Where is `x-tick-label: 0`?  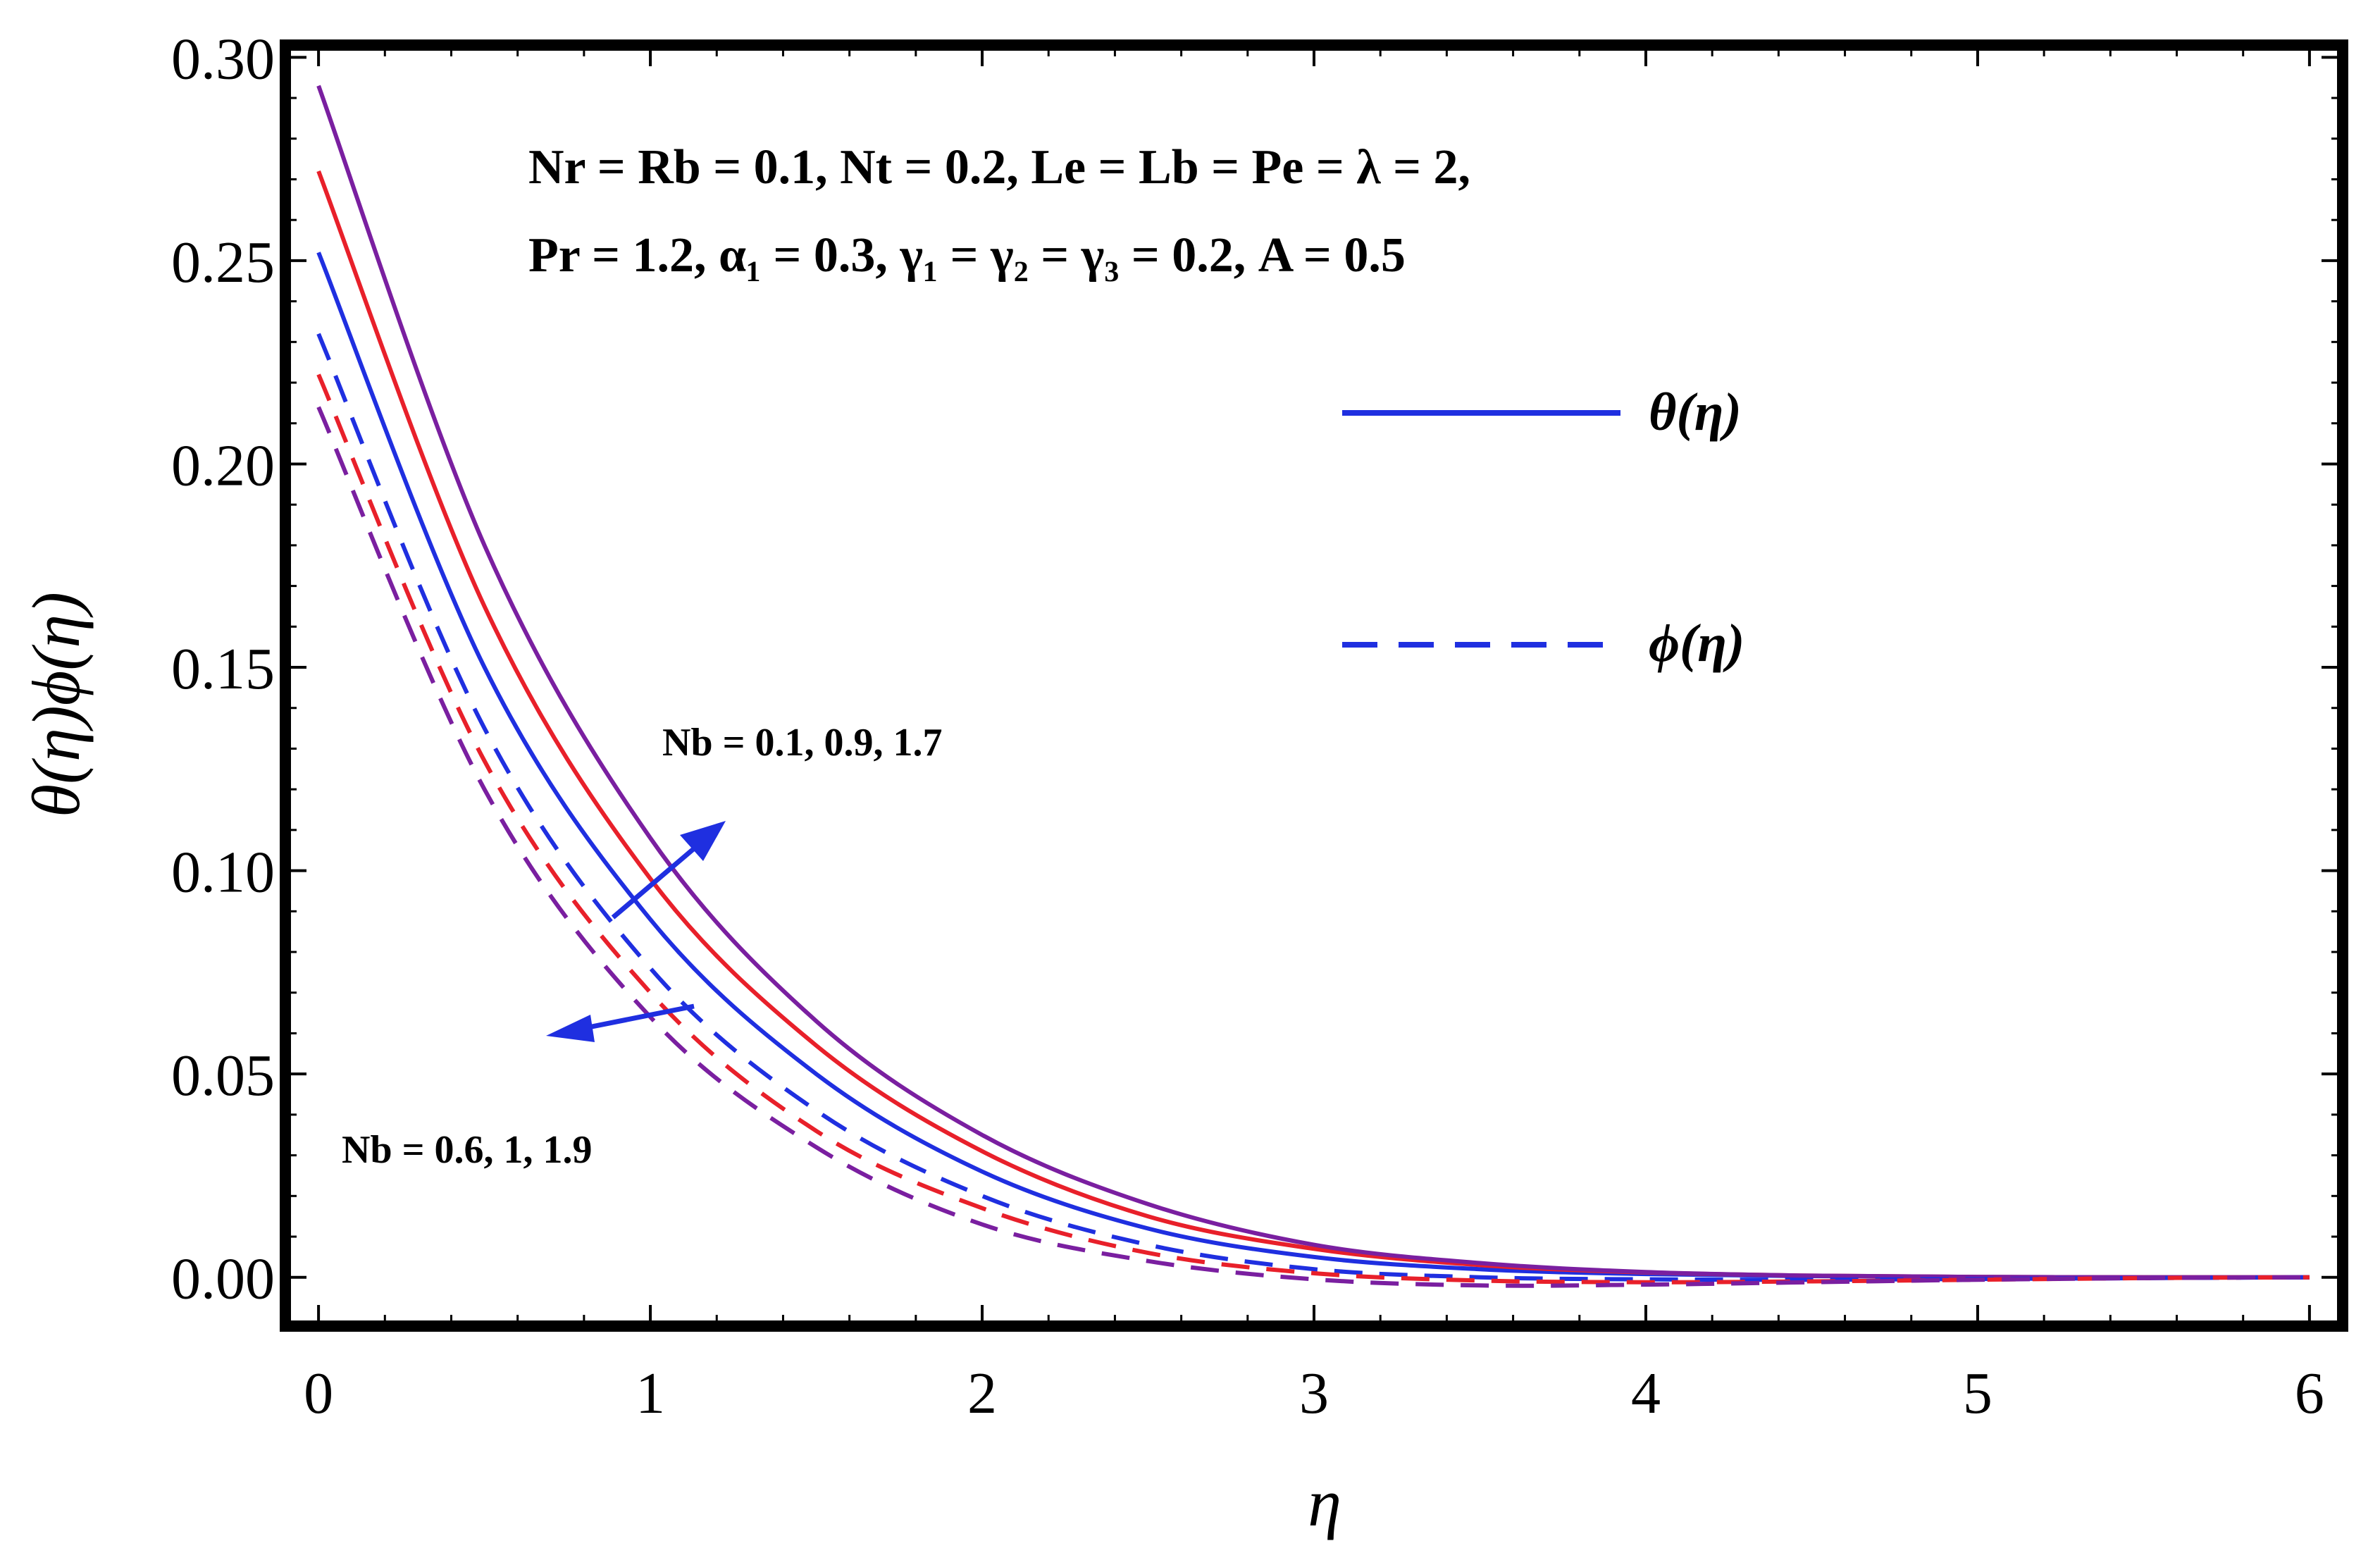 x-tick-label: 0 is located at coordinates (318, 1393).